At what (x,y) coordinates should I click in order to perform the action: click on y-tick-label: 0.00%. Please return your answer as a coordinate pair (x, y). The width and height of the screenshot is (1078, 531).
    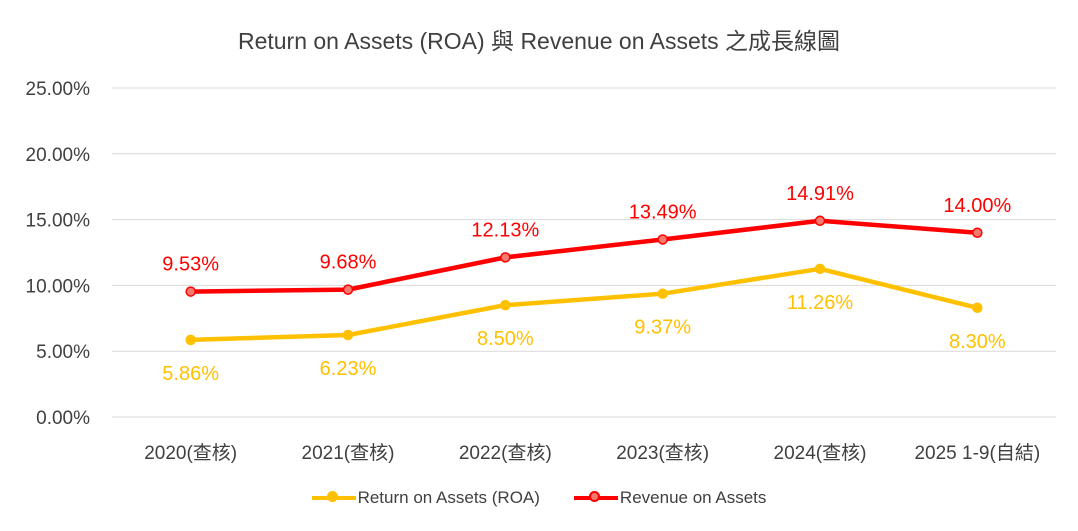
    Looking at the image, I should click on (63, 418).